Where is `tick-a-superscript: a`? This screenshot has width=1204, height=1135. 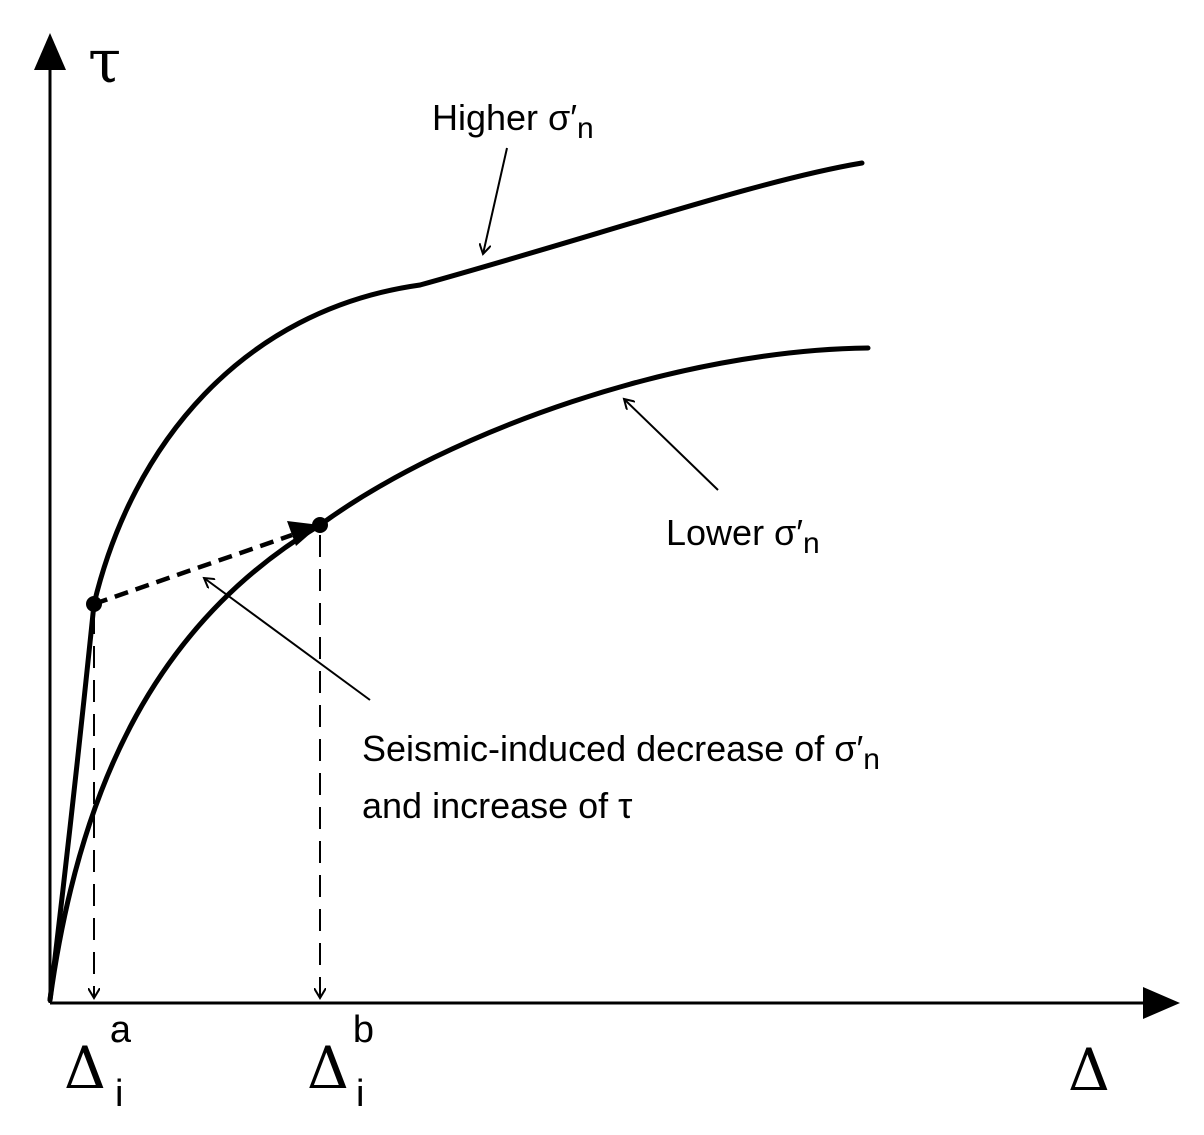
tick-a-superscript: a is located at coordinates (121, 1030).